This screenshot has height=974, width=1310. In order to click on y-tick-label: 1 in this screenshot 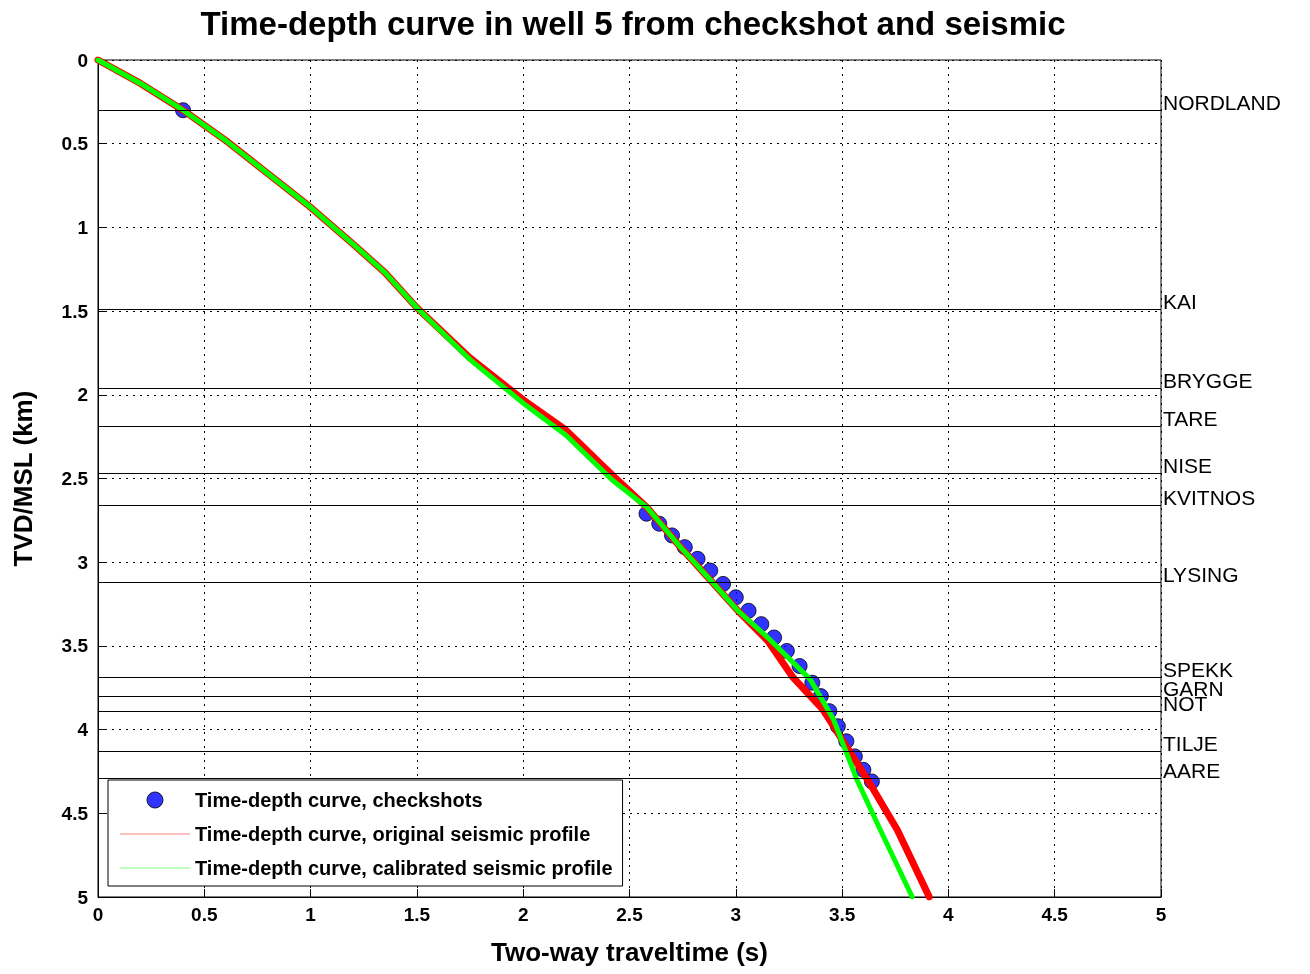, I will do `click(83, 227)`.